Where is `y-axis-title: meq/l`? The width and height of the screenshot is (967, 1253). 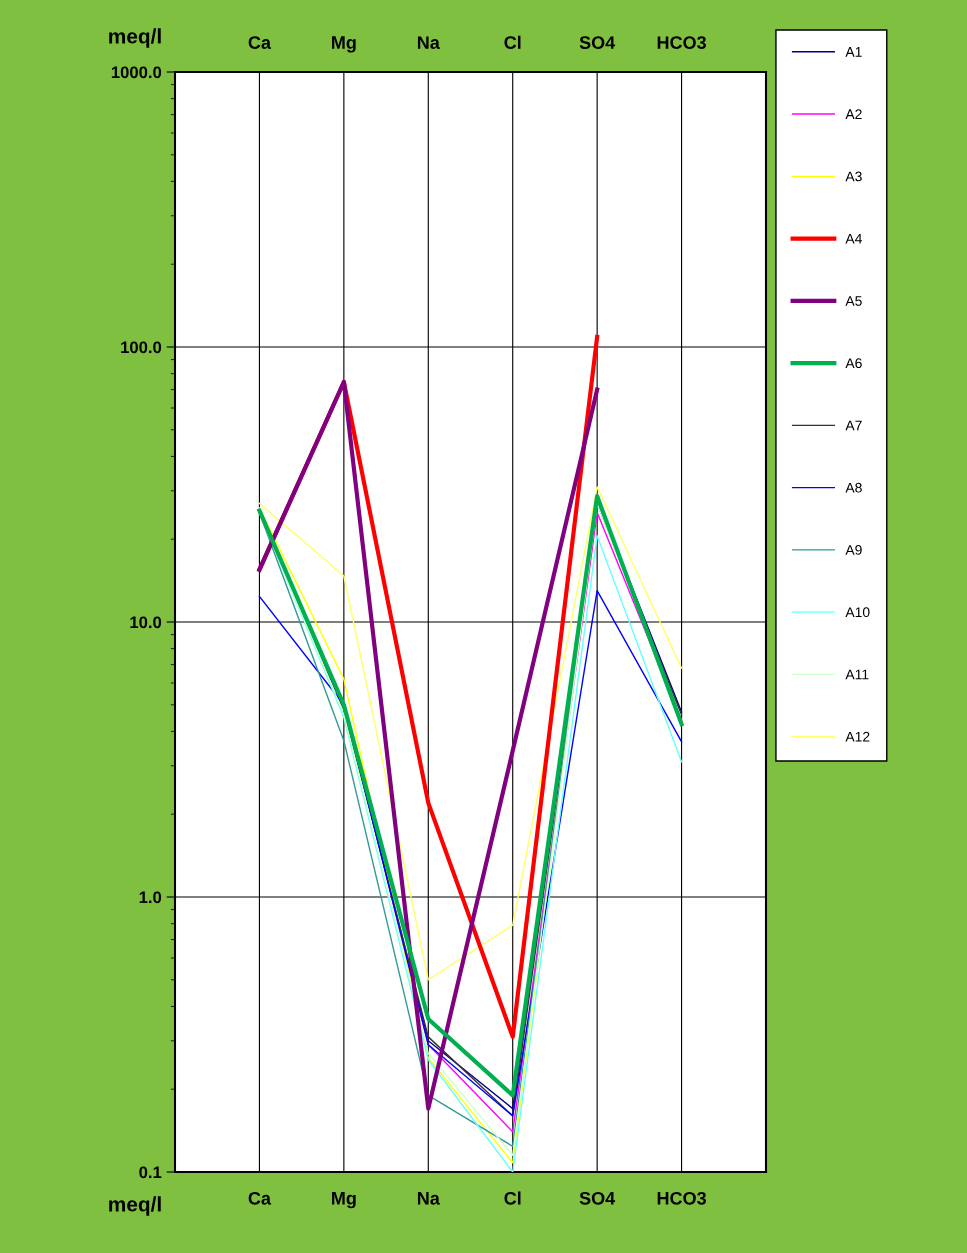 y-axis-title: meq/l is located at coordinates (135, 1206).